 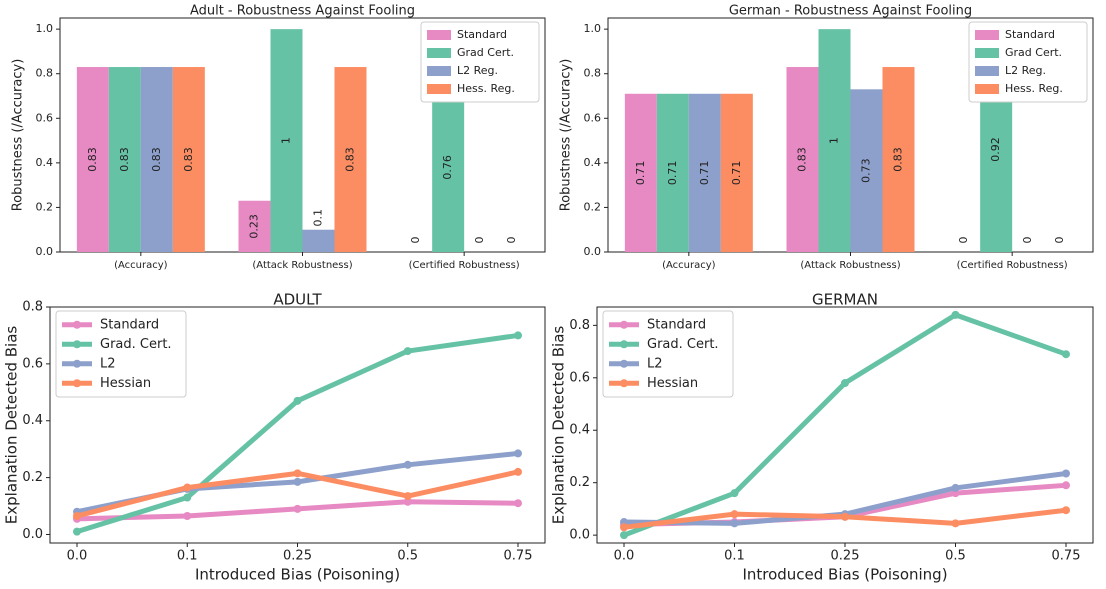 What do you see at coordinates (407, 556) in the screenshot?
I see `x-tick-label: 0.5` at bounding box center [407, 556].